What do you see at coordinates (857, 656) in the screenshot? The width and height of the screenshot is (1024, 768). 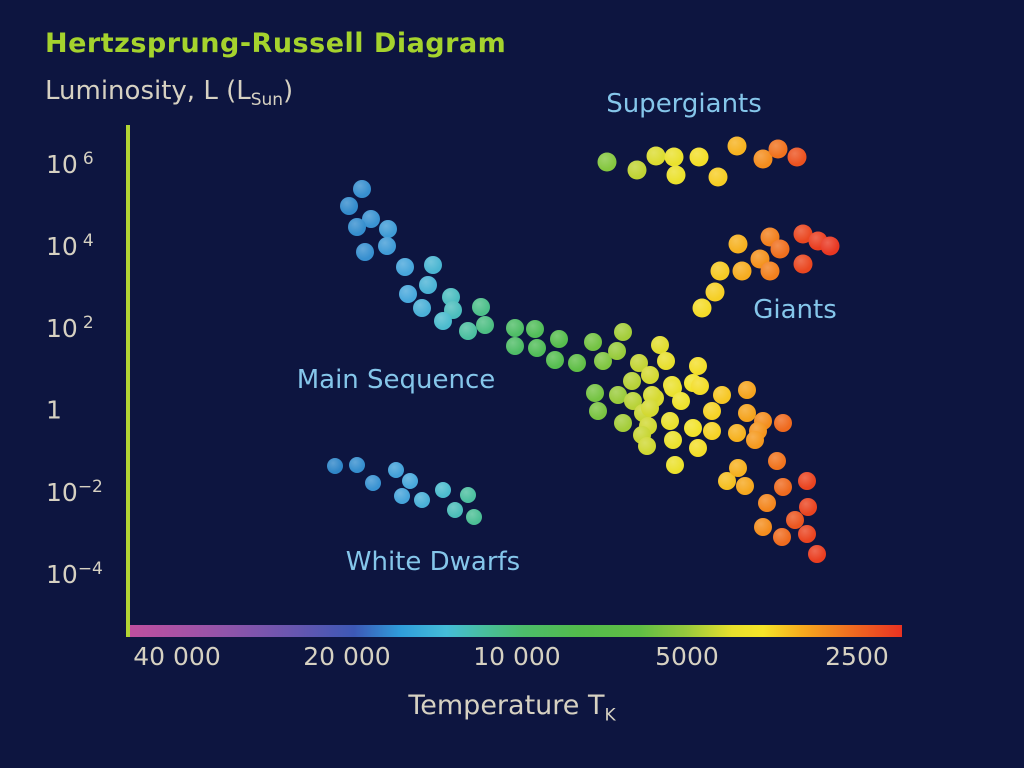 I see `x-tick-label: 2500` at bounding box center [857, 656].